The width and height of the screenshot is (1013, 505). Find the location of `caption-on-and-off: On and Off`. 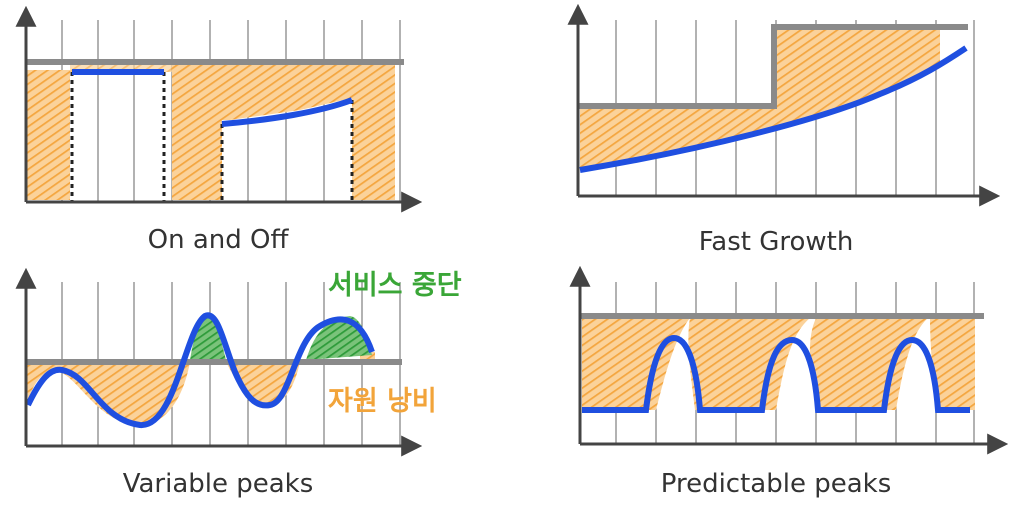

caption-on-and-off: On and Off is located at coordinates (219, 240).